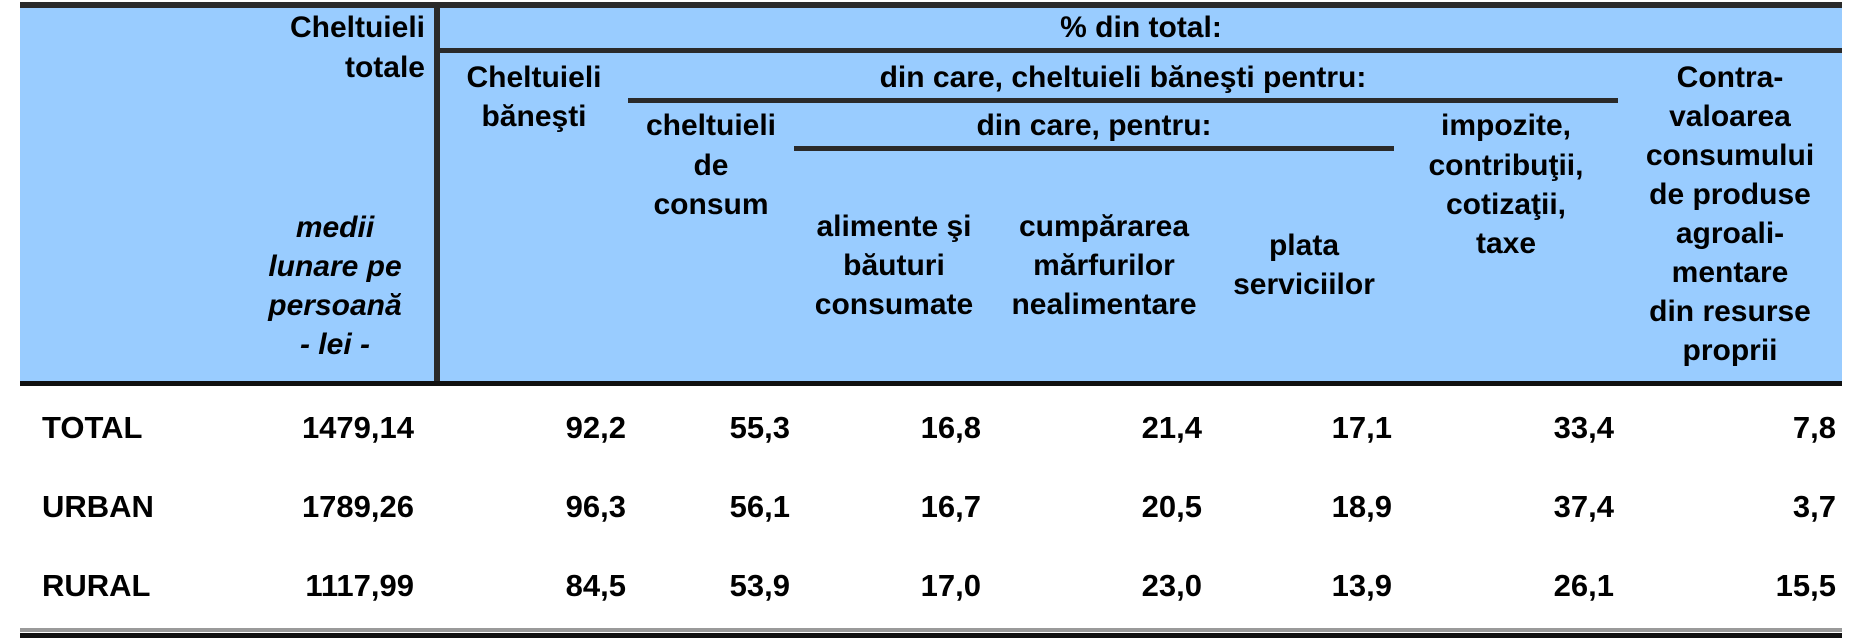 This screenshot has width=1850, height=640. Describe the element at coordinates (1123, 100) in the screenshot. I see `banesti-group-underline` at that location.